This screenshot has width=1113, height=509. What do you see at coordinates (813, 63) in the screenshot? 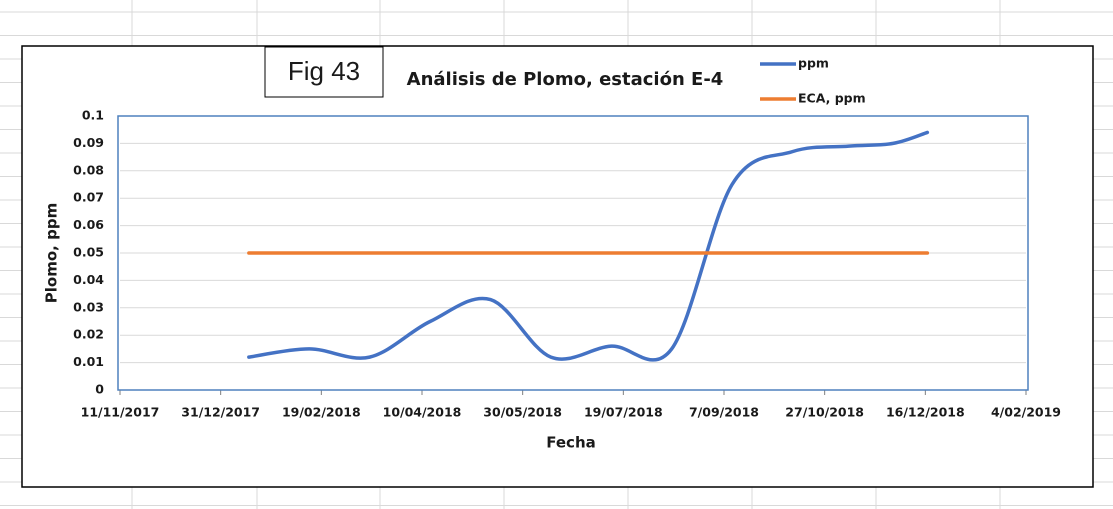
I see `legend-label: ppm` at bounding box center [813, 63].